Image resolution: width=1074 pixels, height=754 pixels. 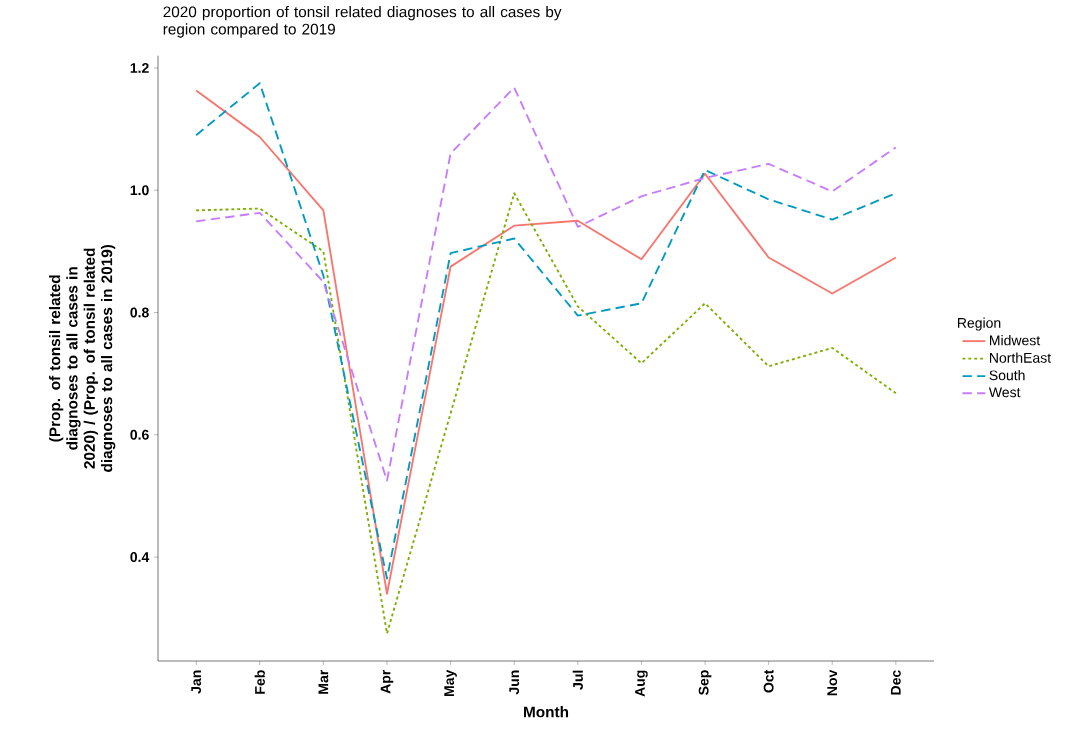 What do you see at coordinates (387, 681) in the screenshot?
I see `x-tick-label: Apr` at bounding box center [387, 681].